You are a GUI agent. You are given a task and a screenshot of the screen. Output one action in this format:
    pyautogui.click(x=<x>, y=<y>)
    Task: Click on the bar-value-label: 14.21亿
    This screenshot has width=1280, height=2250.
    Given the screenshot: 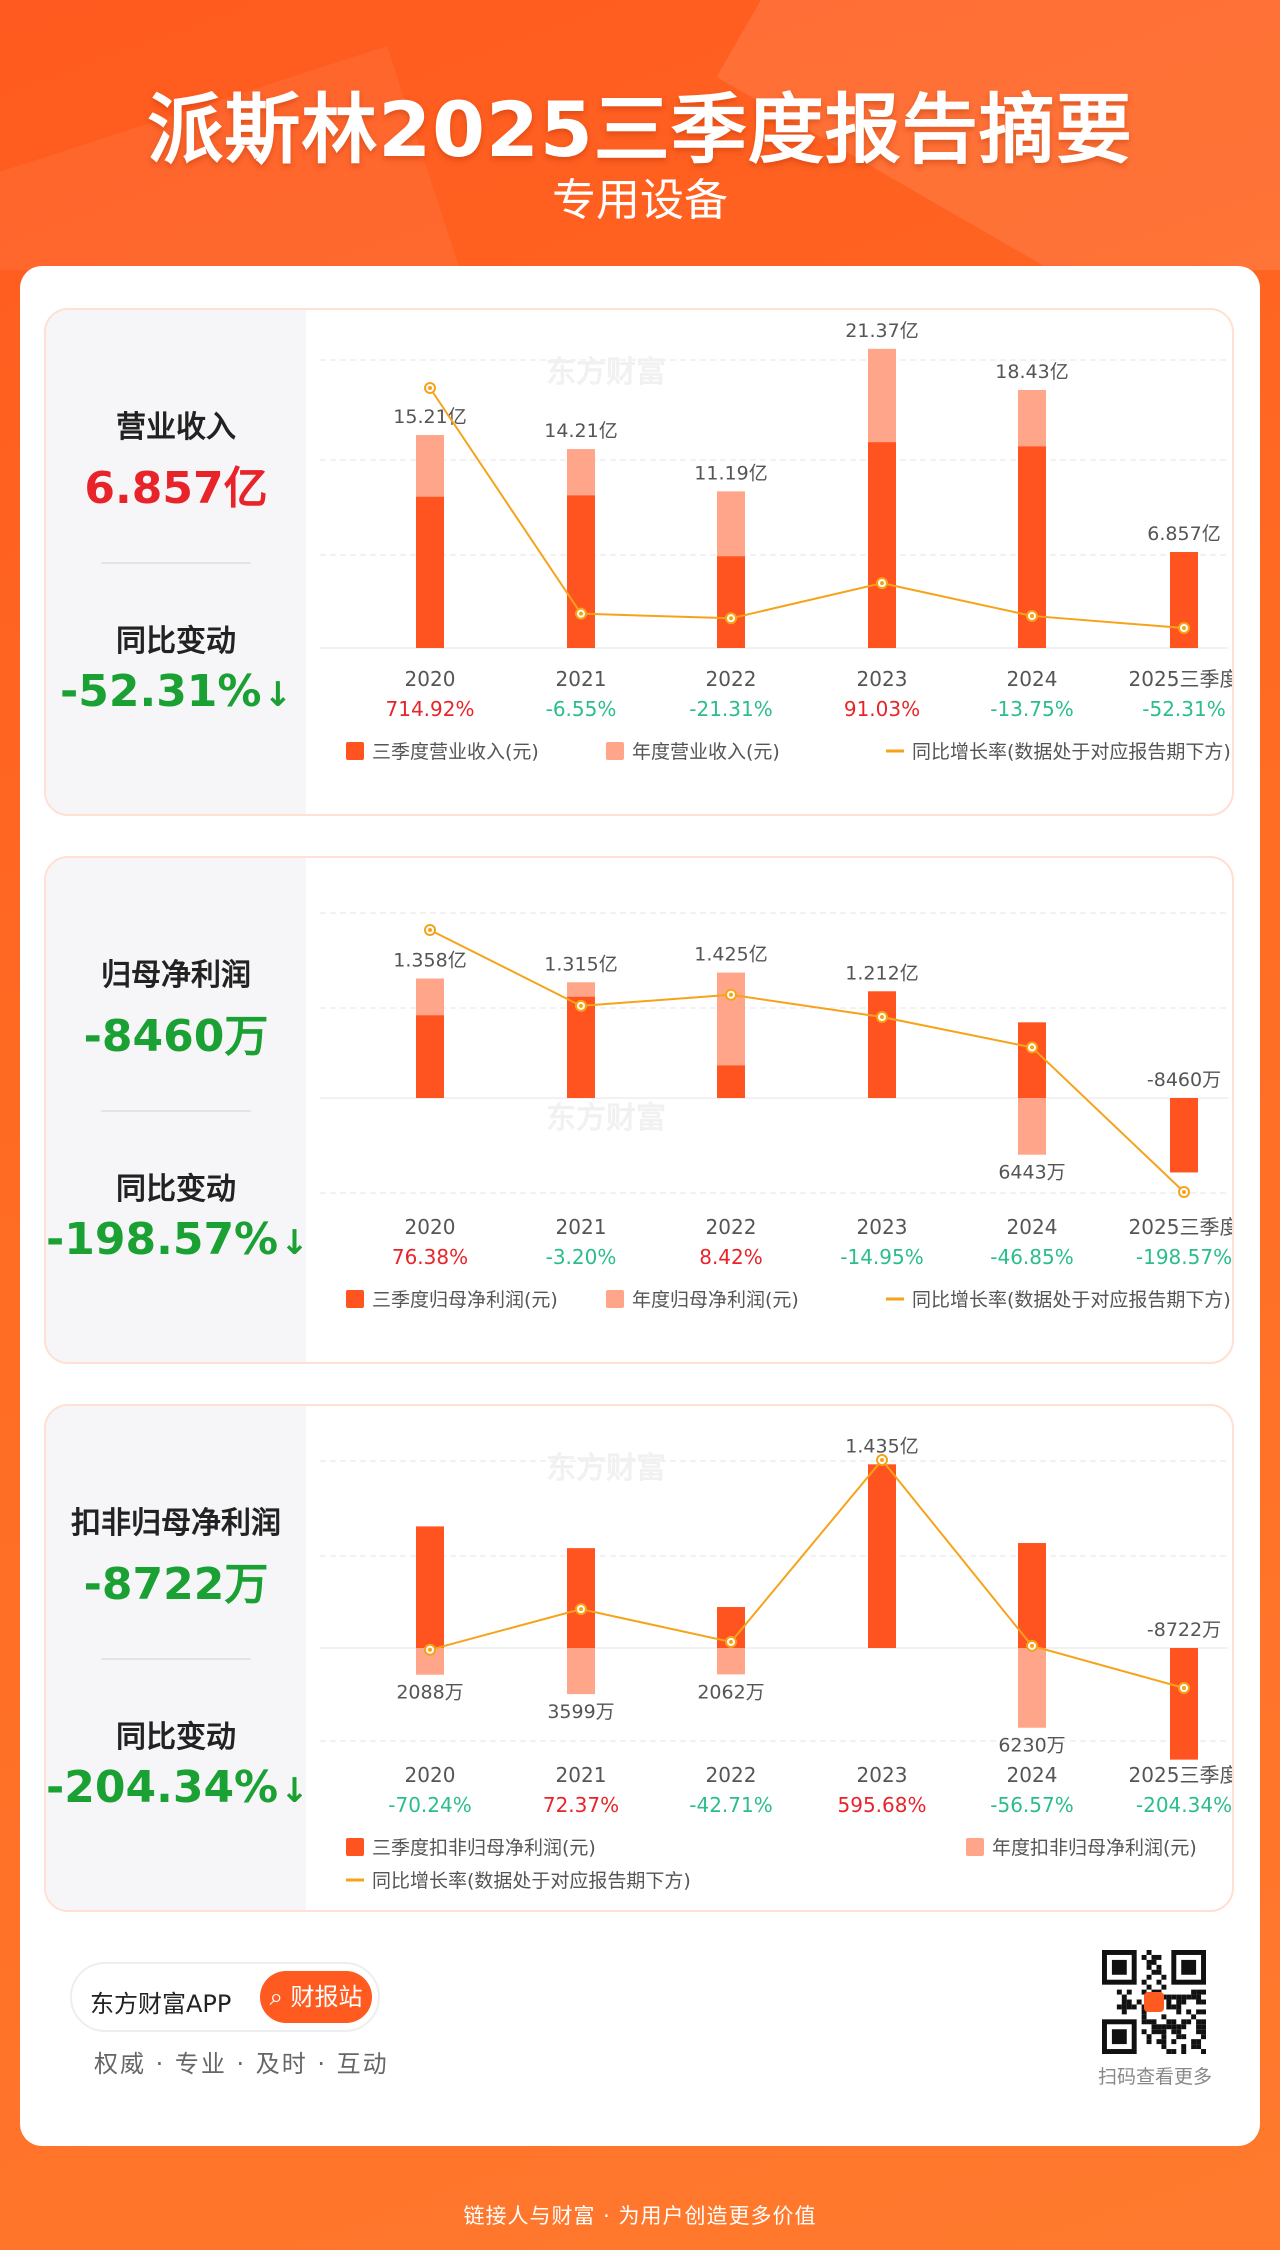 What is the action you would take?
    pyautogui.click(x=580, y=431)
    